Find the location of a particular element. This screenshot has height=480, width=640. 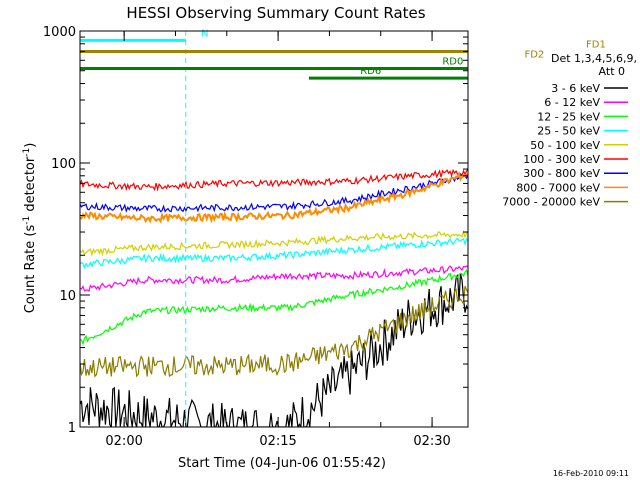

legend-header-attenuator: Att 0 is located at coordinates (612, 71).